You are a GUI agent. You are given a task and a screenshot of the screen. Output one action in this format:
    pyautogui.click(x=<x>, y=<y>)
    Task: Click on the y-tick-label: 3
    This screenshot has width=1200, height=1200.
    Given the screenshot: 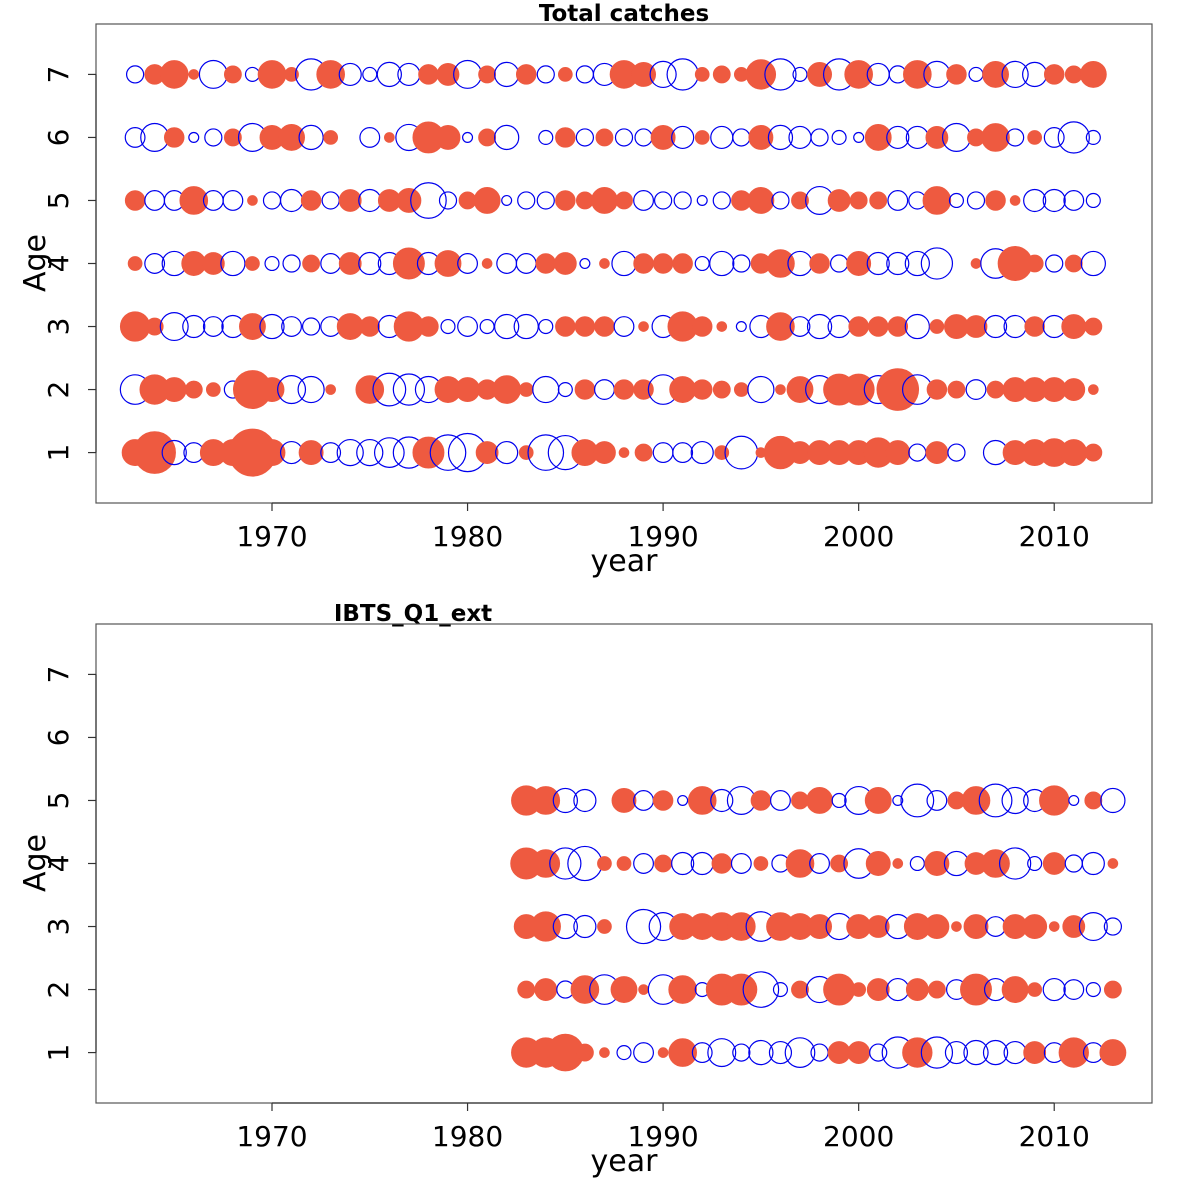 What is the action you would take?
    pyautogui.click(x=58, y=927)
    